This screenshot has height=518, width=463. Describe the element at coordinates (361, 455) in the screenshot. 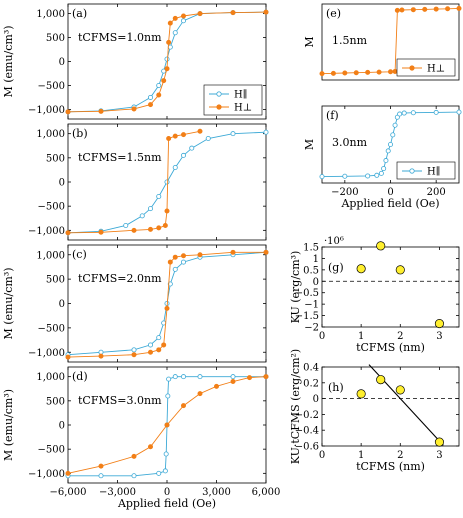

I see `x-tick-label: 1` at that location.